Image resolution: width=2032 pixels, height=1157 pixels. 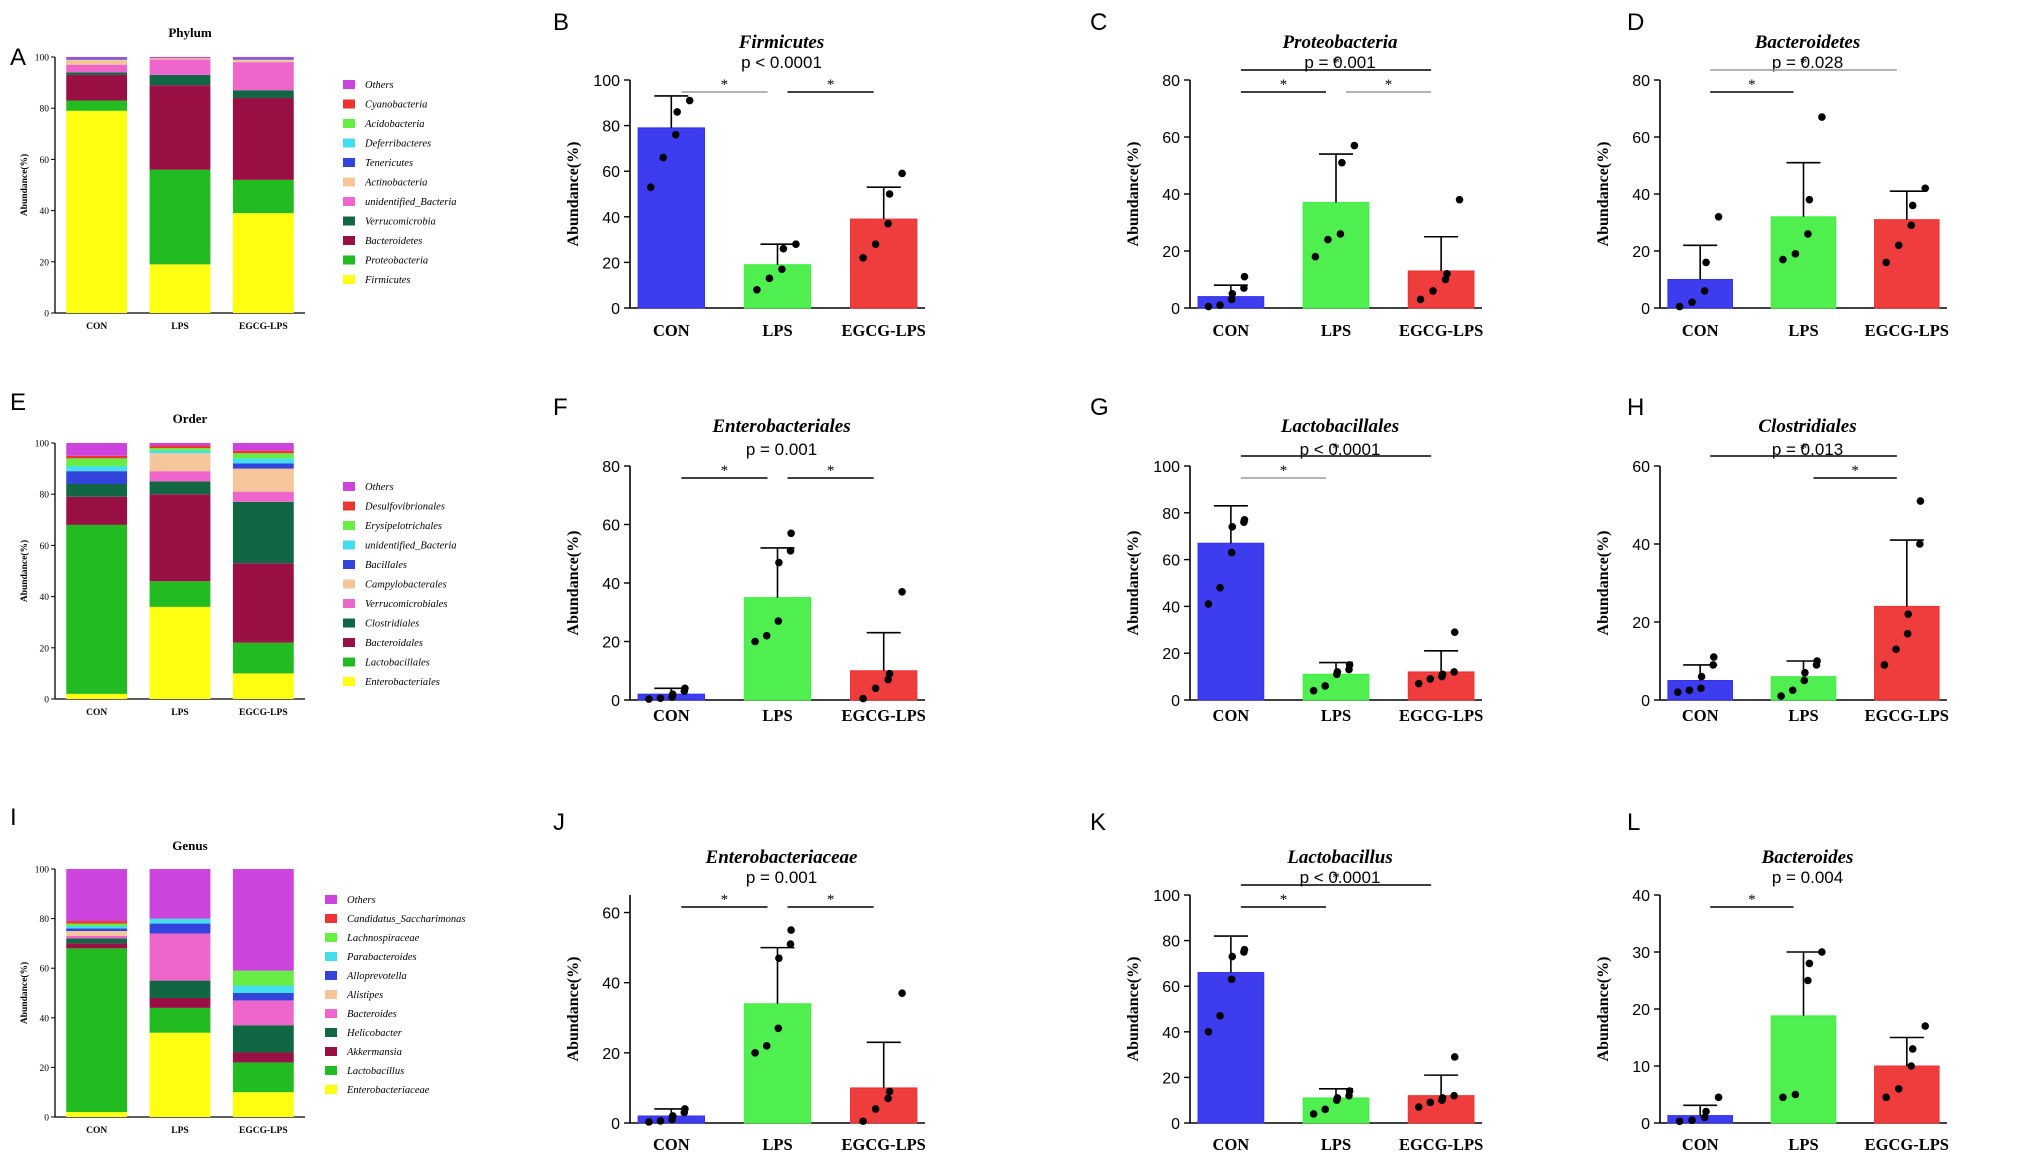 What do you see at coordinates (1635, 407) in the screenshot?
I see `panel-letter: H` at bounding box center [1635, 407].